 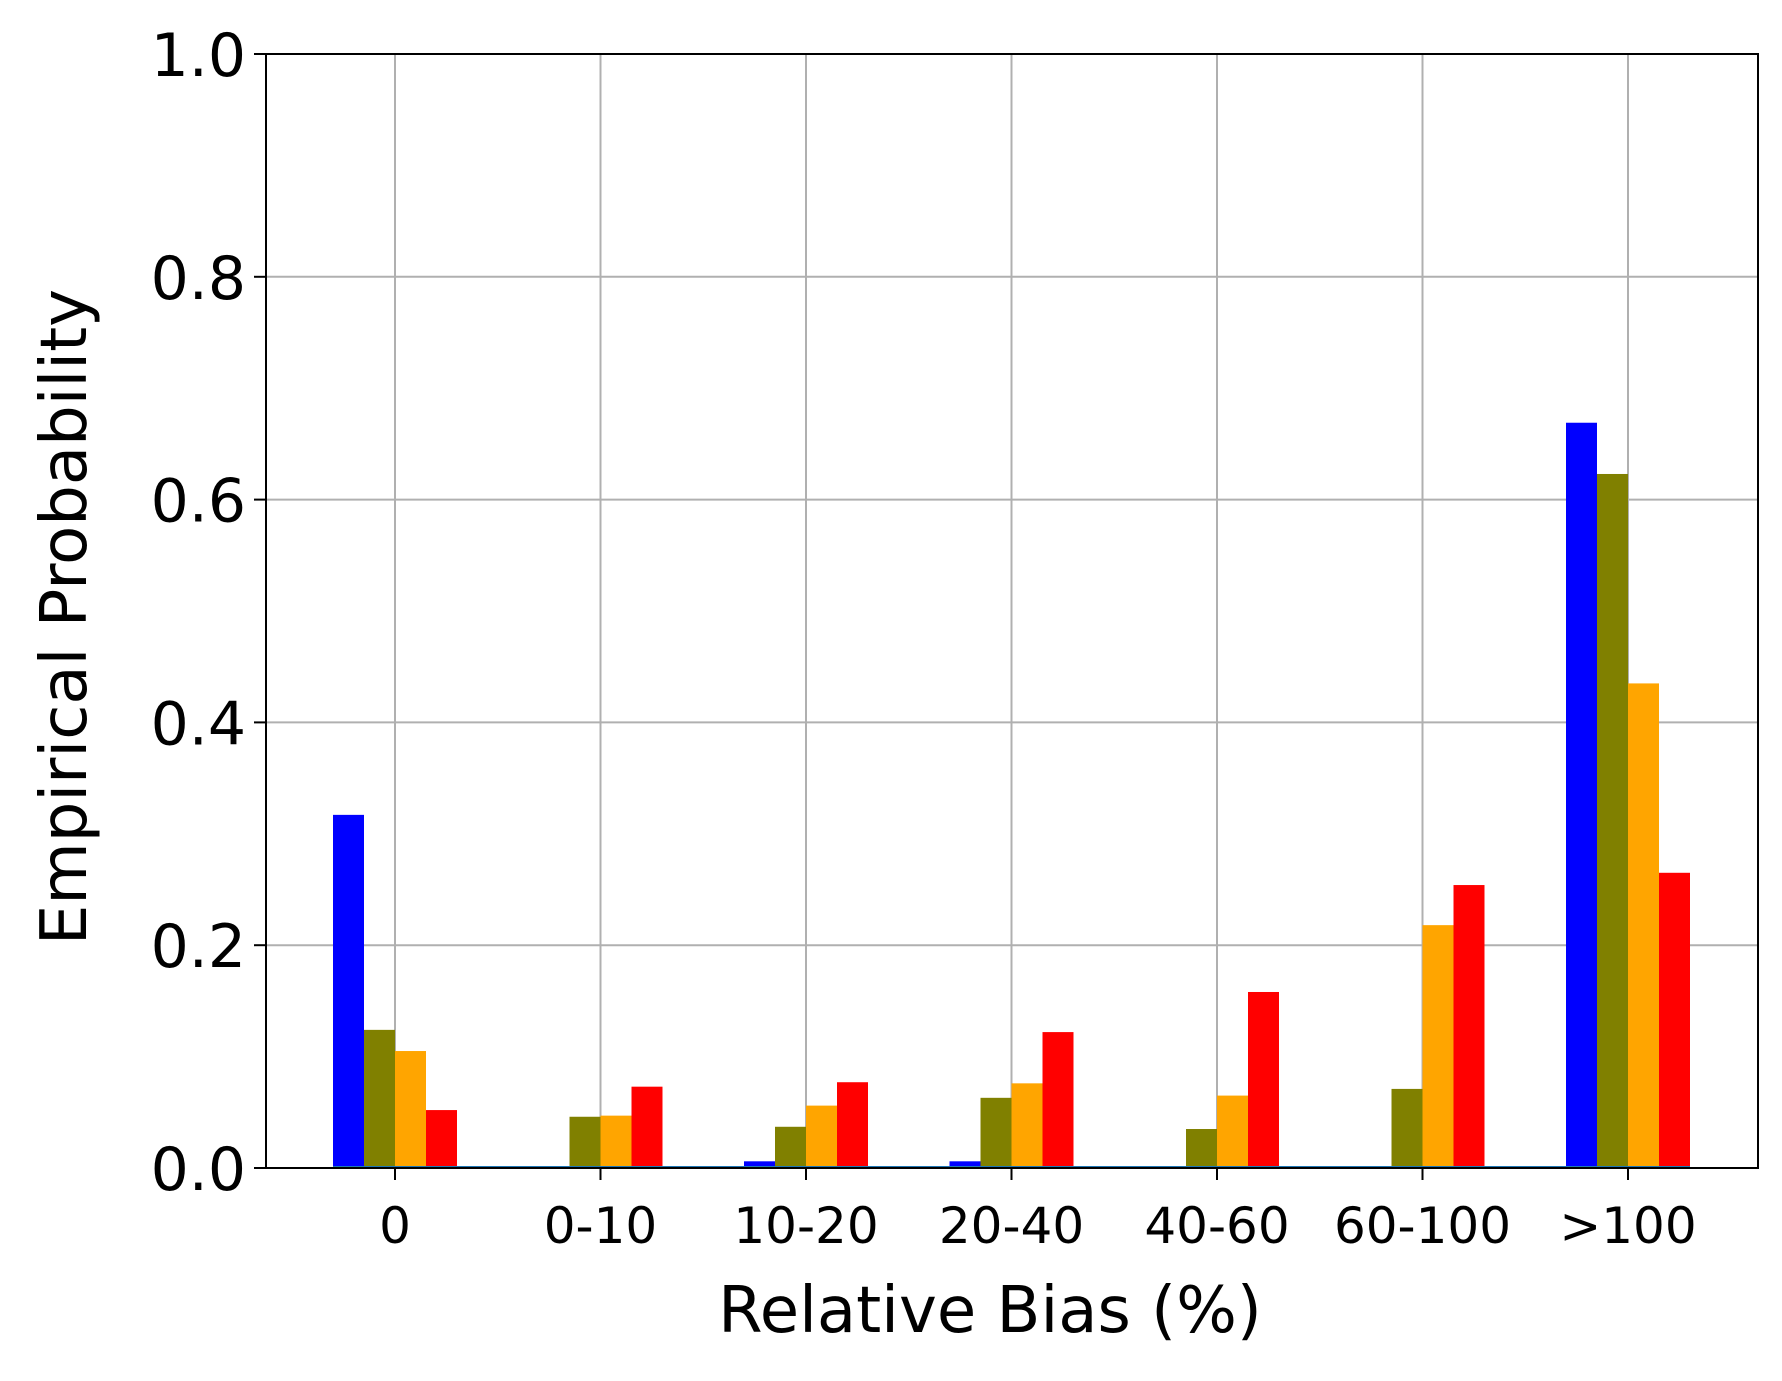 I want to click on y-tick-label: 0.4, so click(x=198, y=724).